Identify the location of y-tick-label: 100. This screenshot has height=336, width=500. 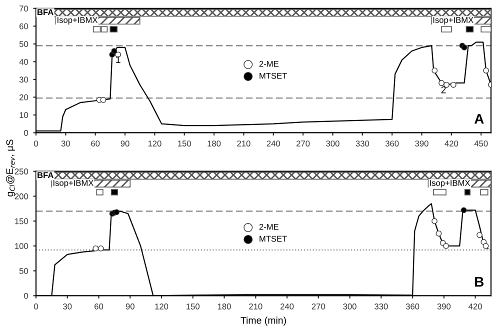
(21, 246).